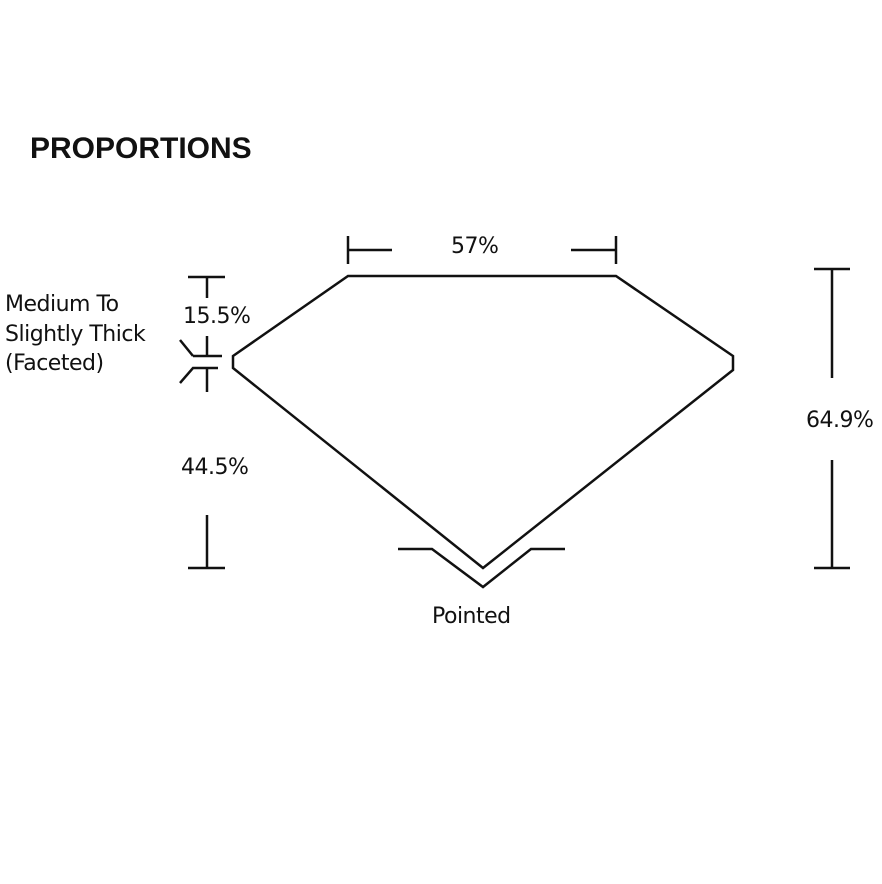  What do you see at coordinates (217, 316) in the screenshot?
I see `crown-label: 15.5%` at bounding box center [217, 316].